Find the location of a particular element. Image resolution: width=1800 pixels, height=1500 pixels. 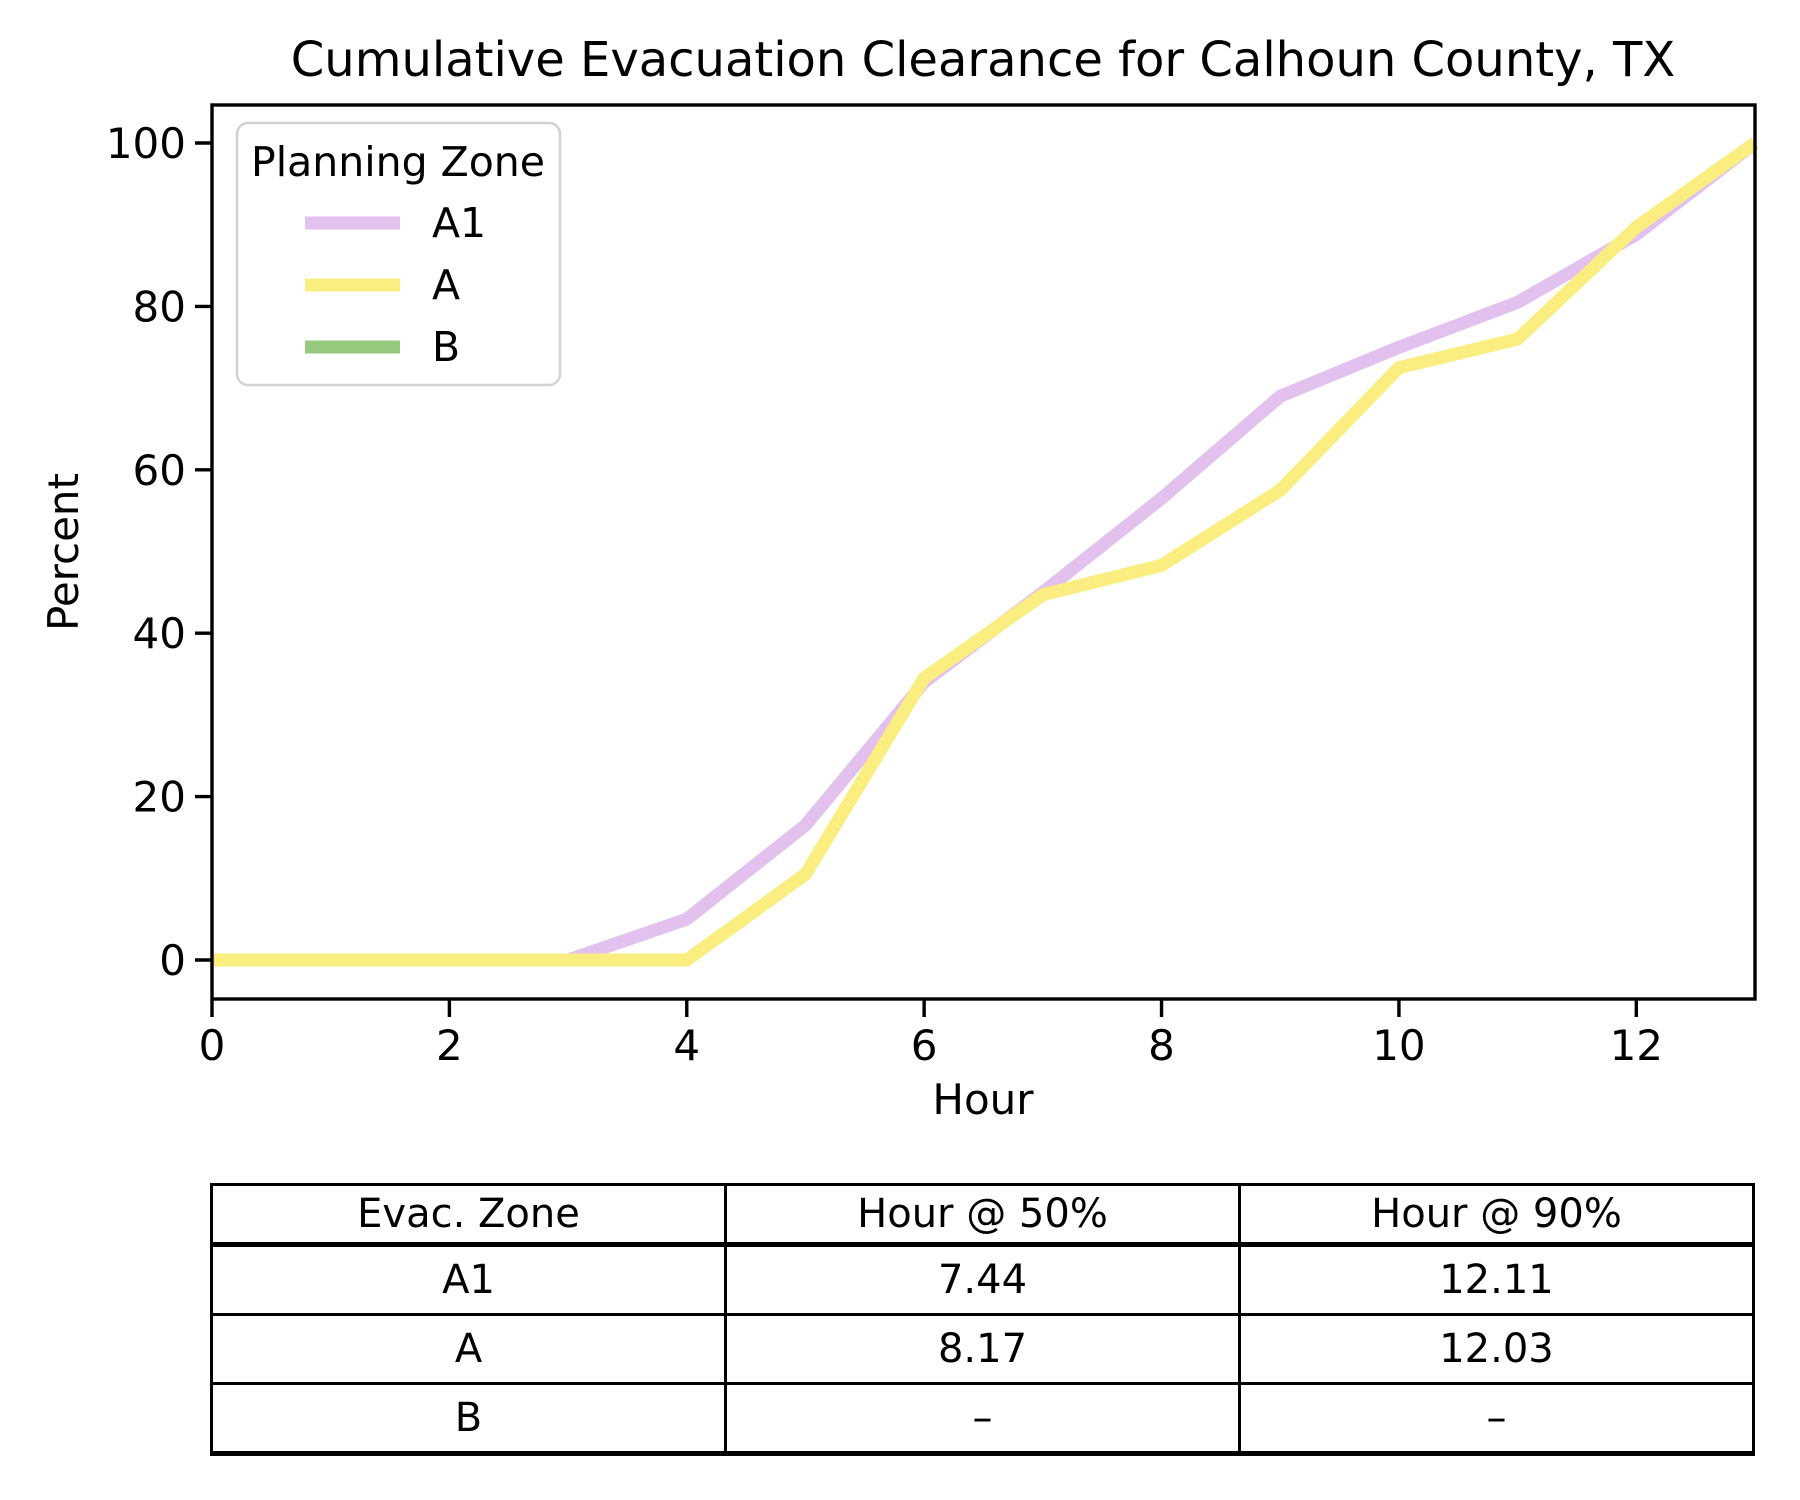

table-cell: 7.44 is located at coordinates (982, 1279).